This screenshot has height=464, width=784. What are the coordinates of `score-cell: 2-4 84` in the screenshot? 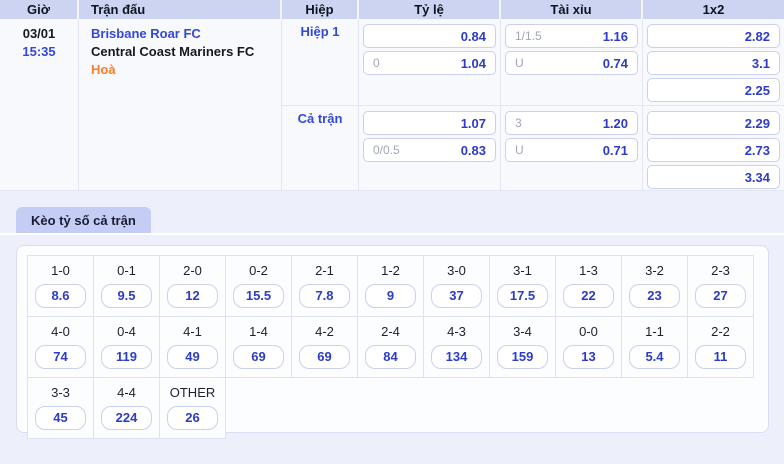 It's located at (390, 347).